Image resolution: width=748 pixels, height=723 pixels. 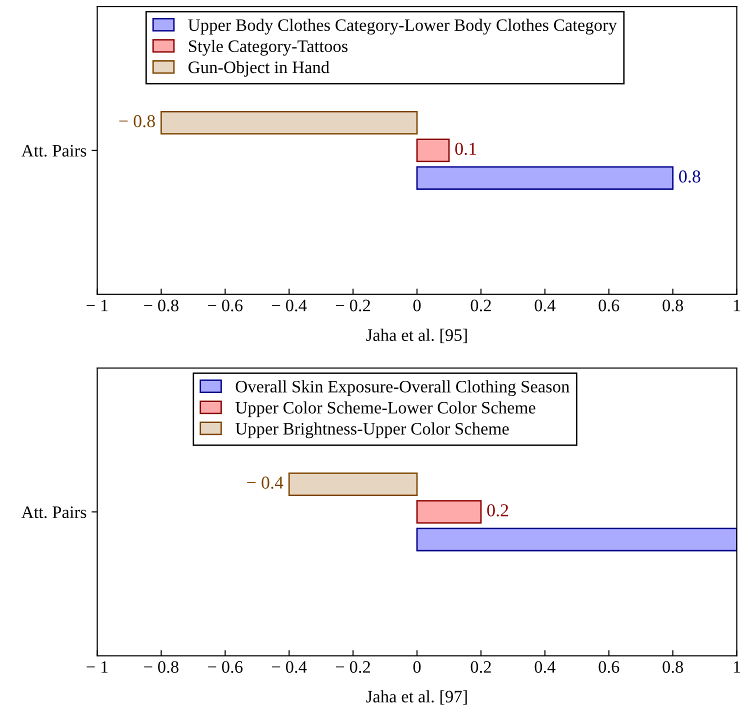 I want to click on data-label: 0.8, so click(x=689, y=176).